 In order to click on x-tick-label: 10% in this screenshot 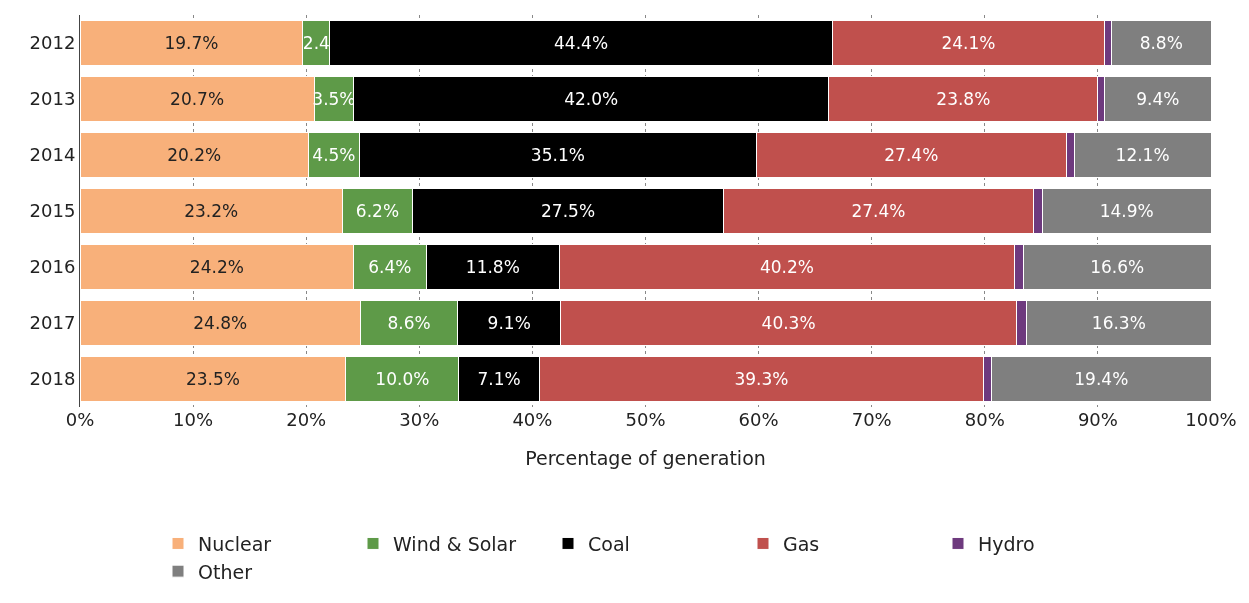, I will do `click(193, 419)`.